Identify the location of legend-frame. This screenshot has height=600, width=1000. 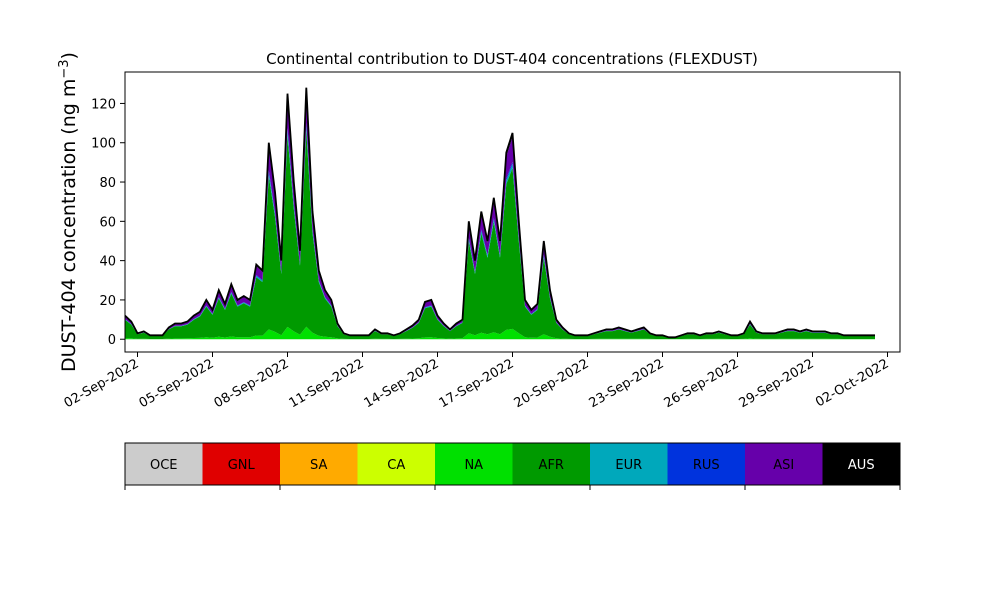
(512, 464).